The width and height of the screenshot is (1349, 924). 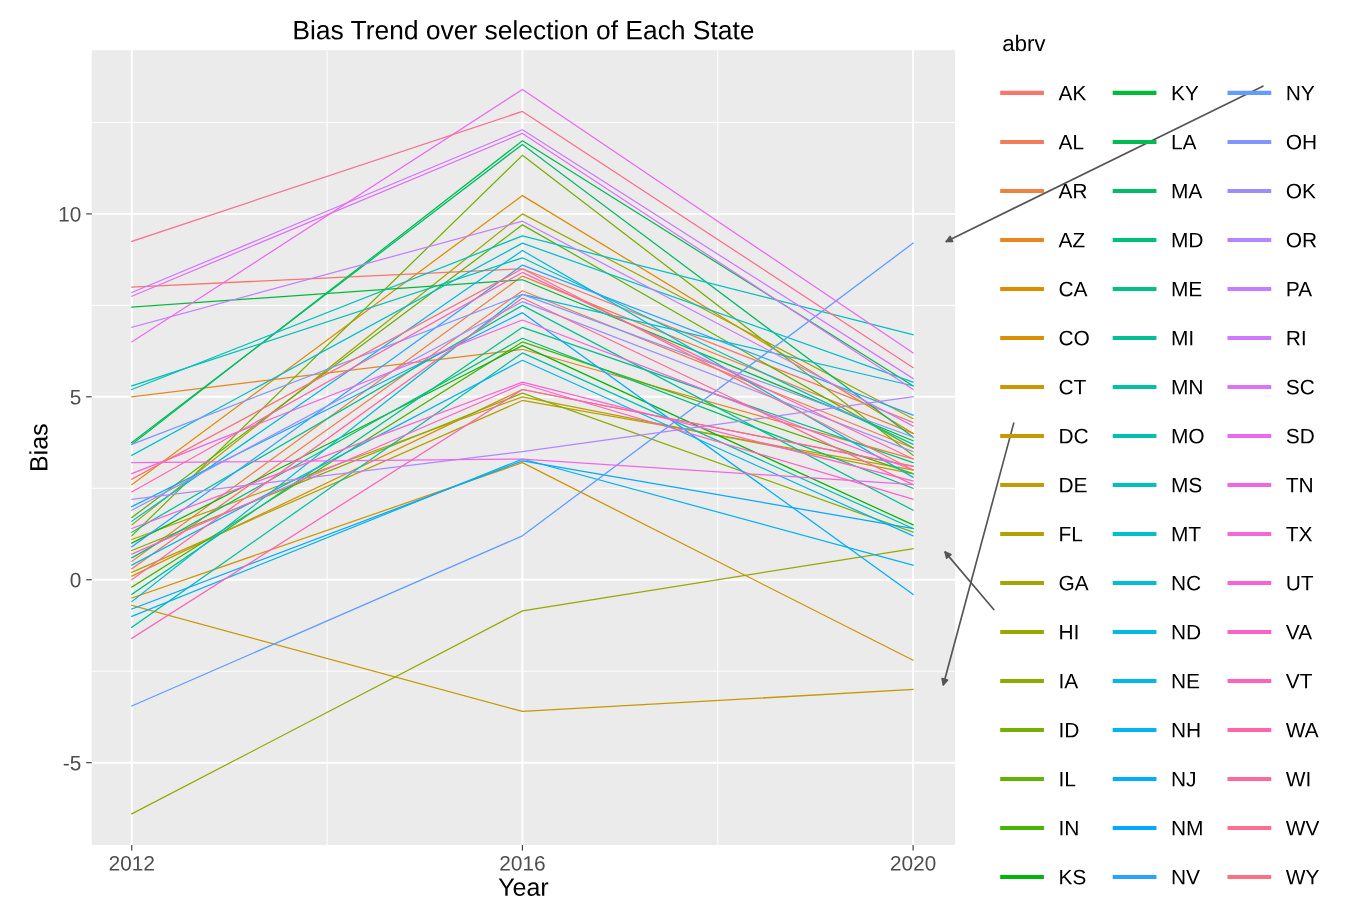 What do you see at coordinates (1024, 43) in the screenshot?
I see `legend-title: abrv` at bounding box center [1024, 43].